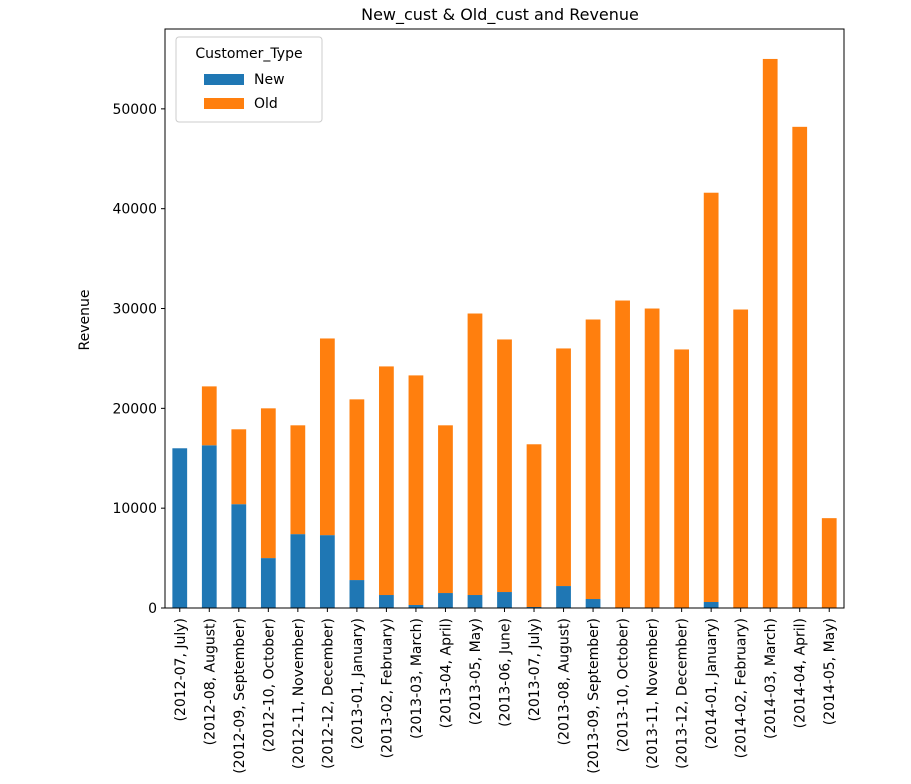  Describe the element at coordinates (771, 678) in the screenshot. I see `x-tick-label-20: (2014-03, March)` at that location.